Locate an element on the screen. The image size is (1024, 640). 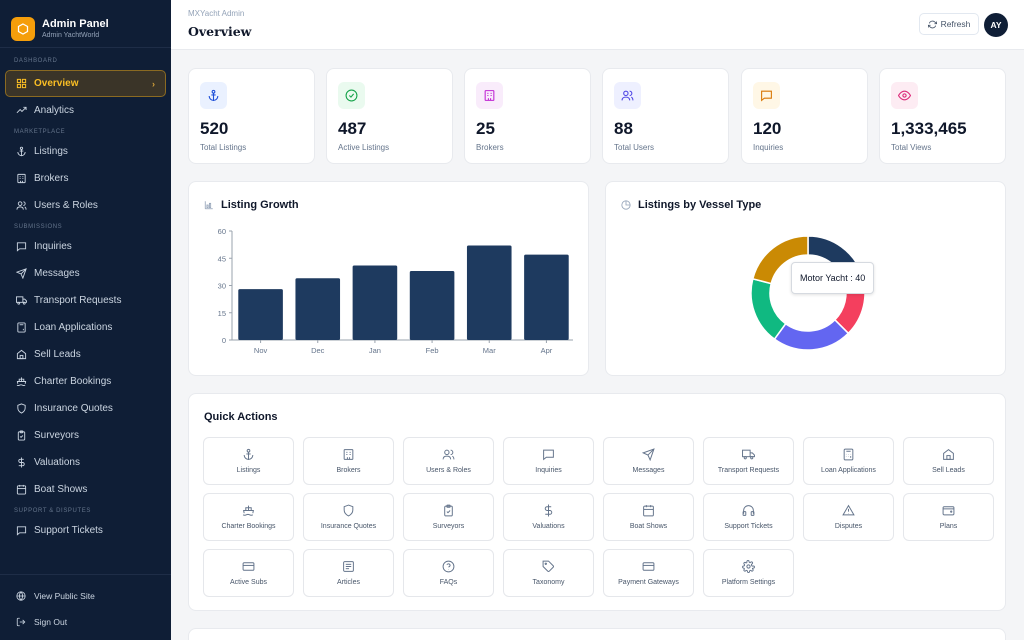
panel-title: Listing Growth is located at coordinates (251, 205).